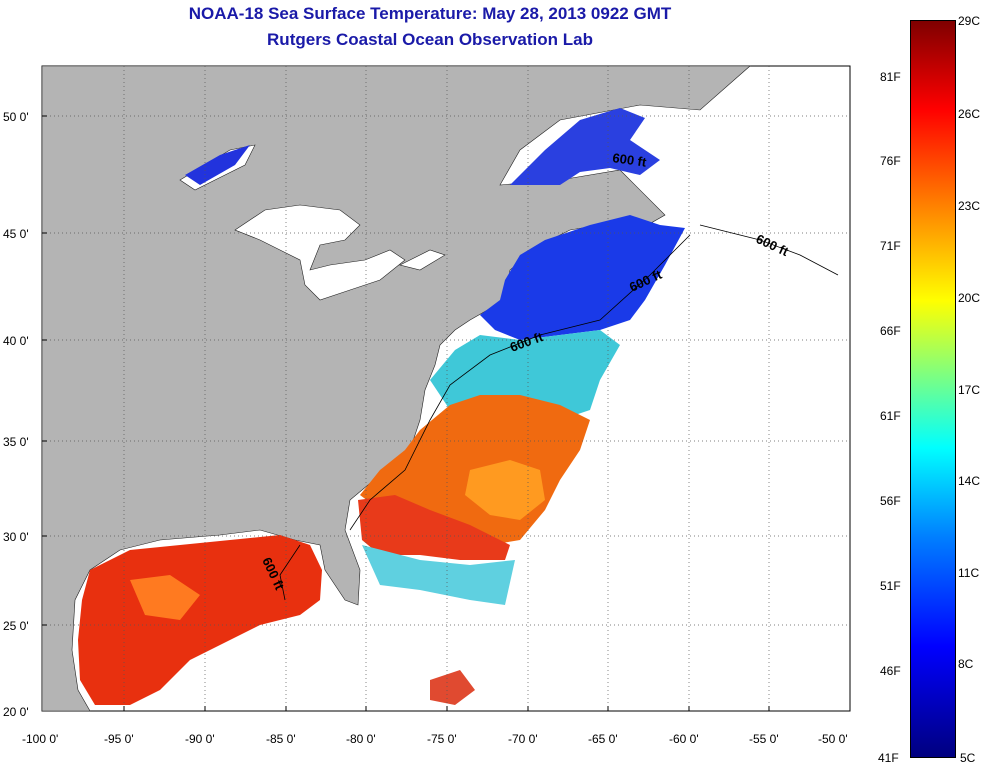  Describe the element at coordinates (764, 739) in the screenshot. I see `lon-label: -55 0'` at that location.